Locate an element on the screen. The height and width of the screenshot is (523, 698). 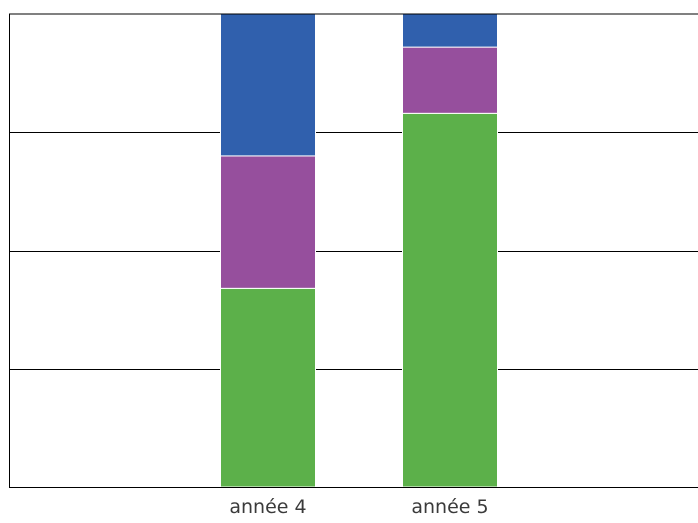
x-tick-label: année 5 is located at coordinates (449, 507).